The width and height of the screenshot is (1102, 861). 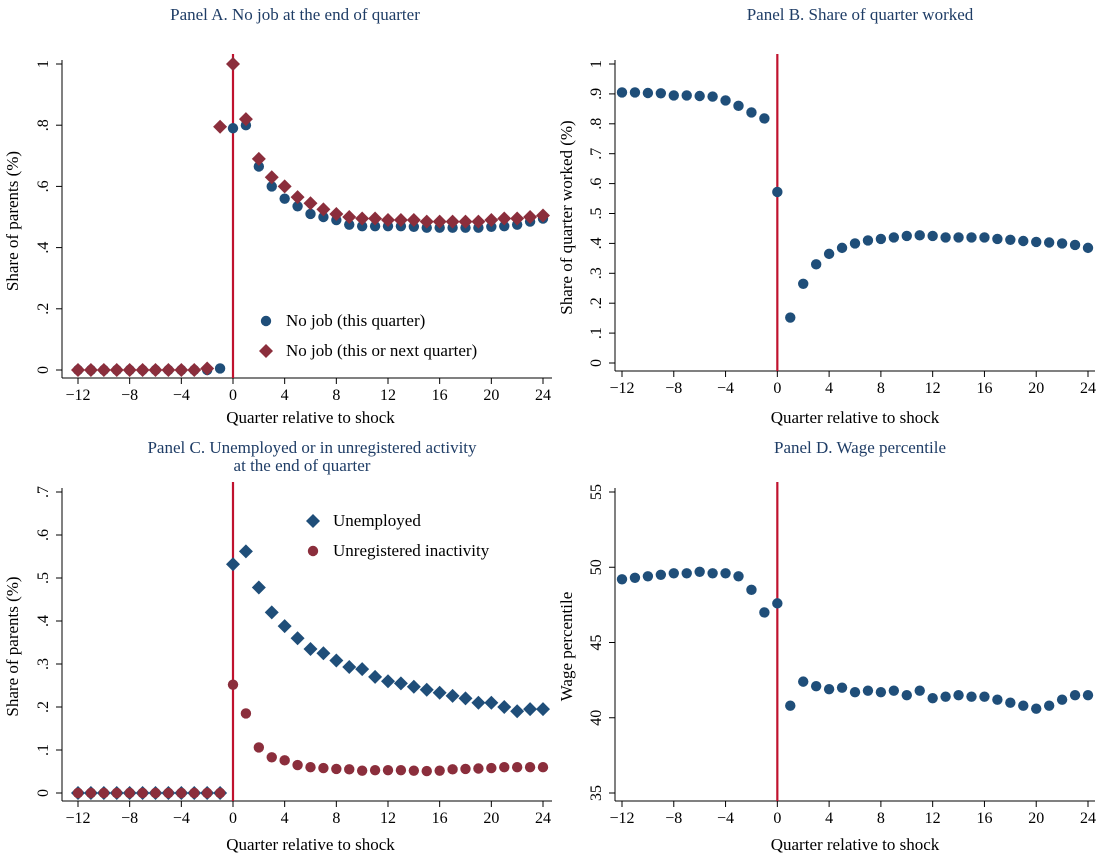 I want to click on legend-label: Unregistered inactivity, so click(x=411, y=550).